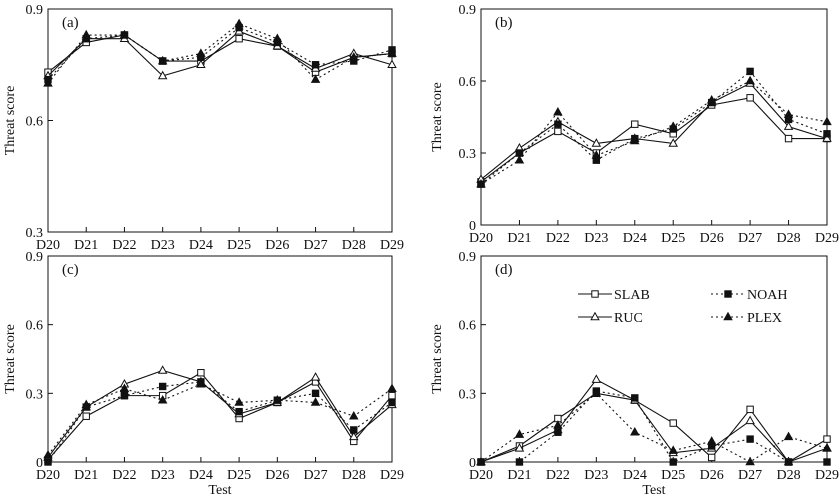 This screenshot has height=498, width=840. I want to click on panel-d-y-axis-label: Threat score, so click(437, 359).